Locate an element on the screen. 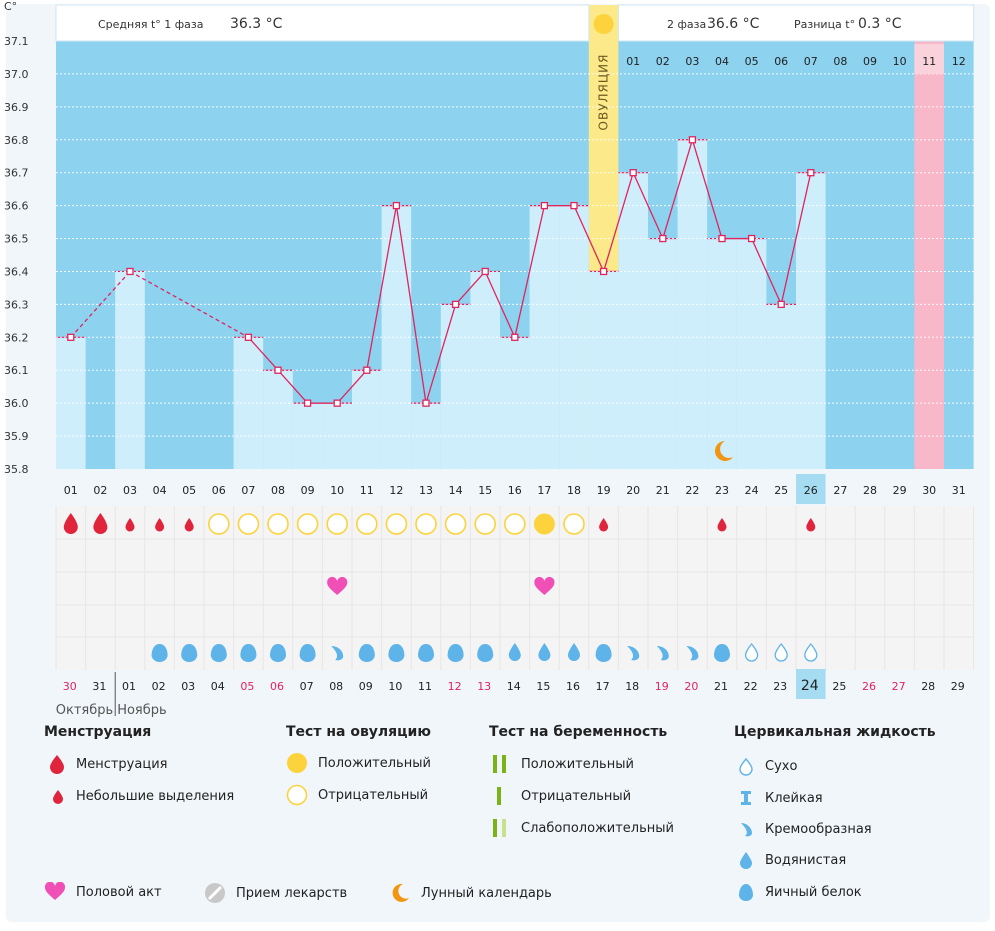  bottom-date-label: 12 is located at coordinates (455, 686).